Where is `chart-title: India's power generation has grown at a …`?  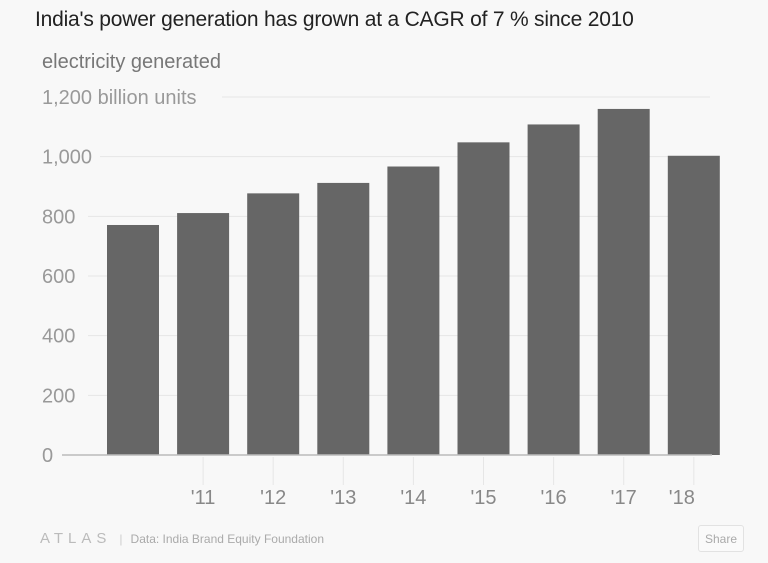 chart-title: India's power generation has grown at a … is located at coordinates (334, 19).